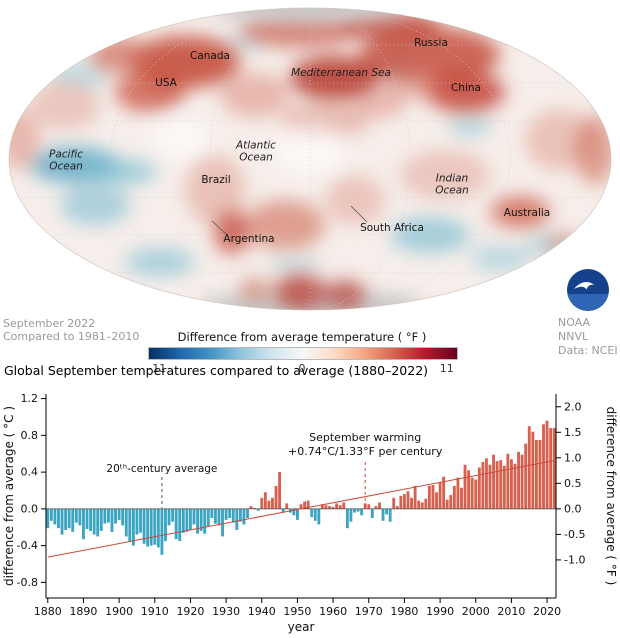  I want to click on credit-line2: Data: NCEI, so click(588, 350).